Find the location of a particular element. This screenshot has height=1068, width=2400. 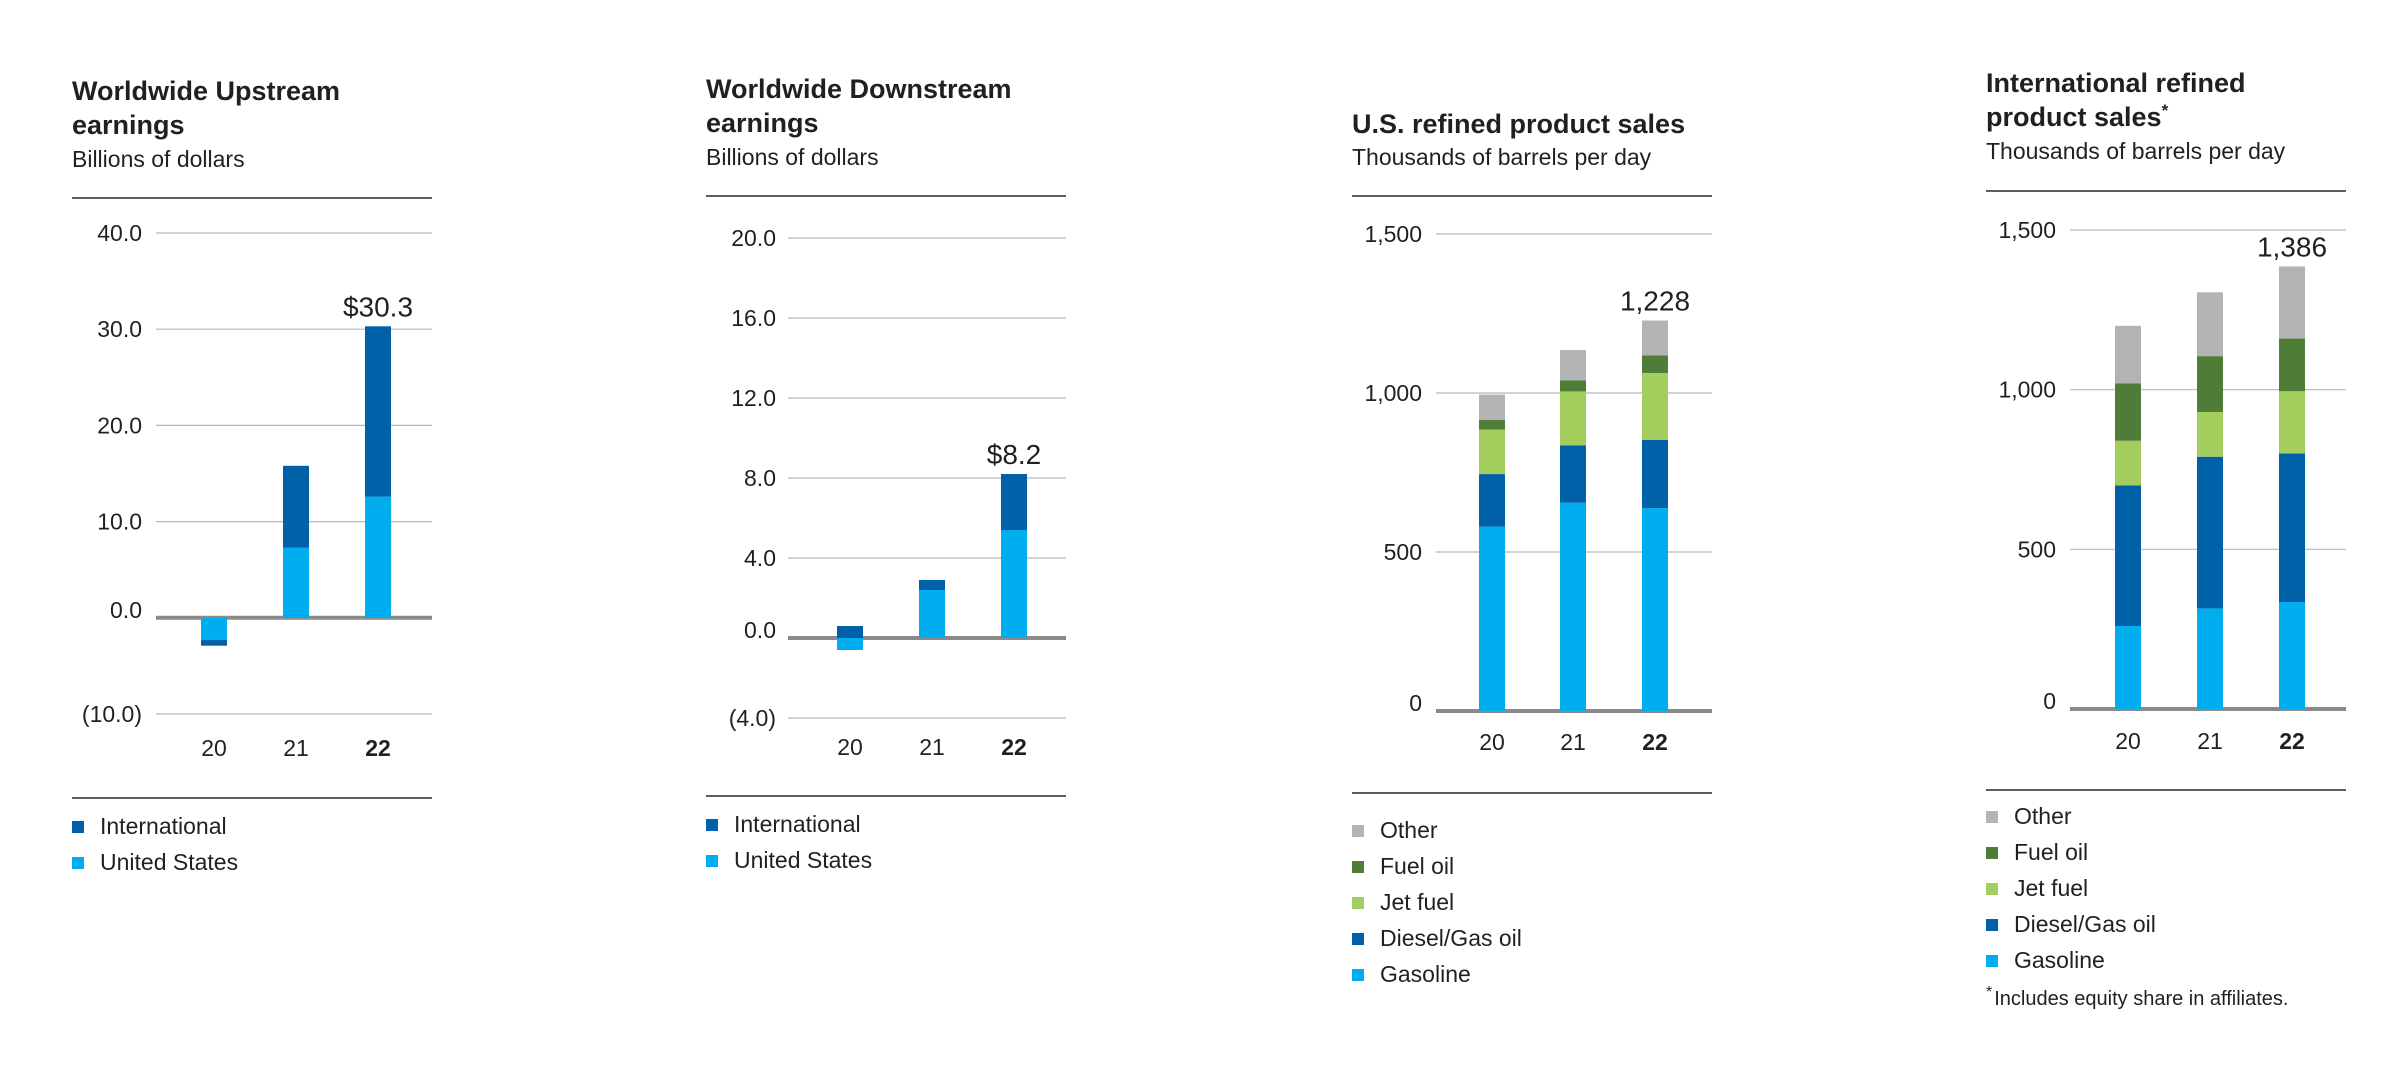

footnote-text: Includes equity share in affiliates. is located at coordinates (2141, 999).